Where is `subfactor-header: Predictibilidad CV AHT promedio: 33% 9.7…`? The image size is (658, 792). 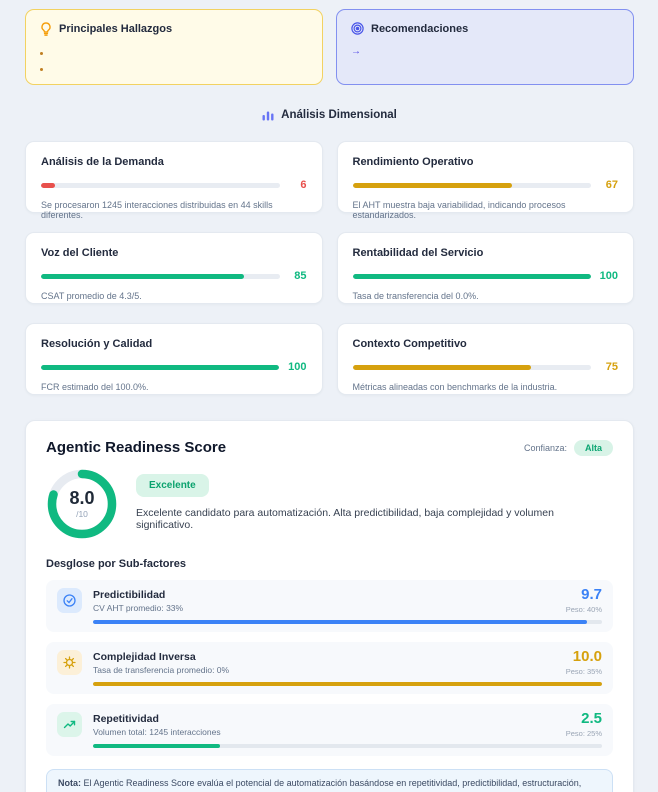 subfactor-header: Predictibilidad CV AHT promedio: 33% 9.7… is located at coordinates (329, 600).